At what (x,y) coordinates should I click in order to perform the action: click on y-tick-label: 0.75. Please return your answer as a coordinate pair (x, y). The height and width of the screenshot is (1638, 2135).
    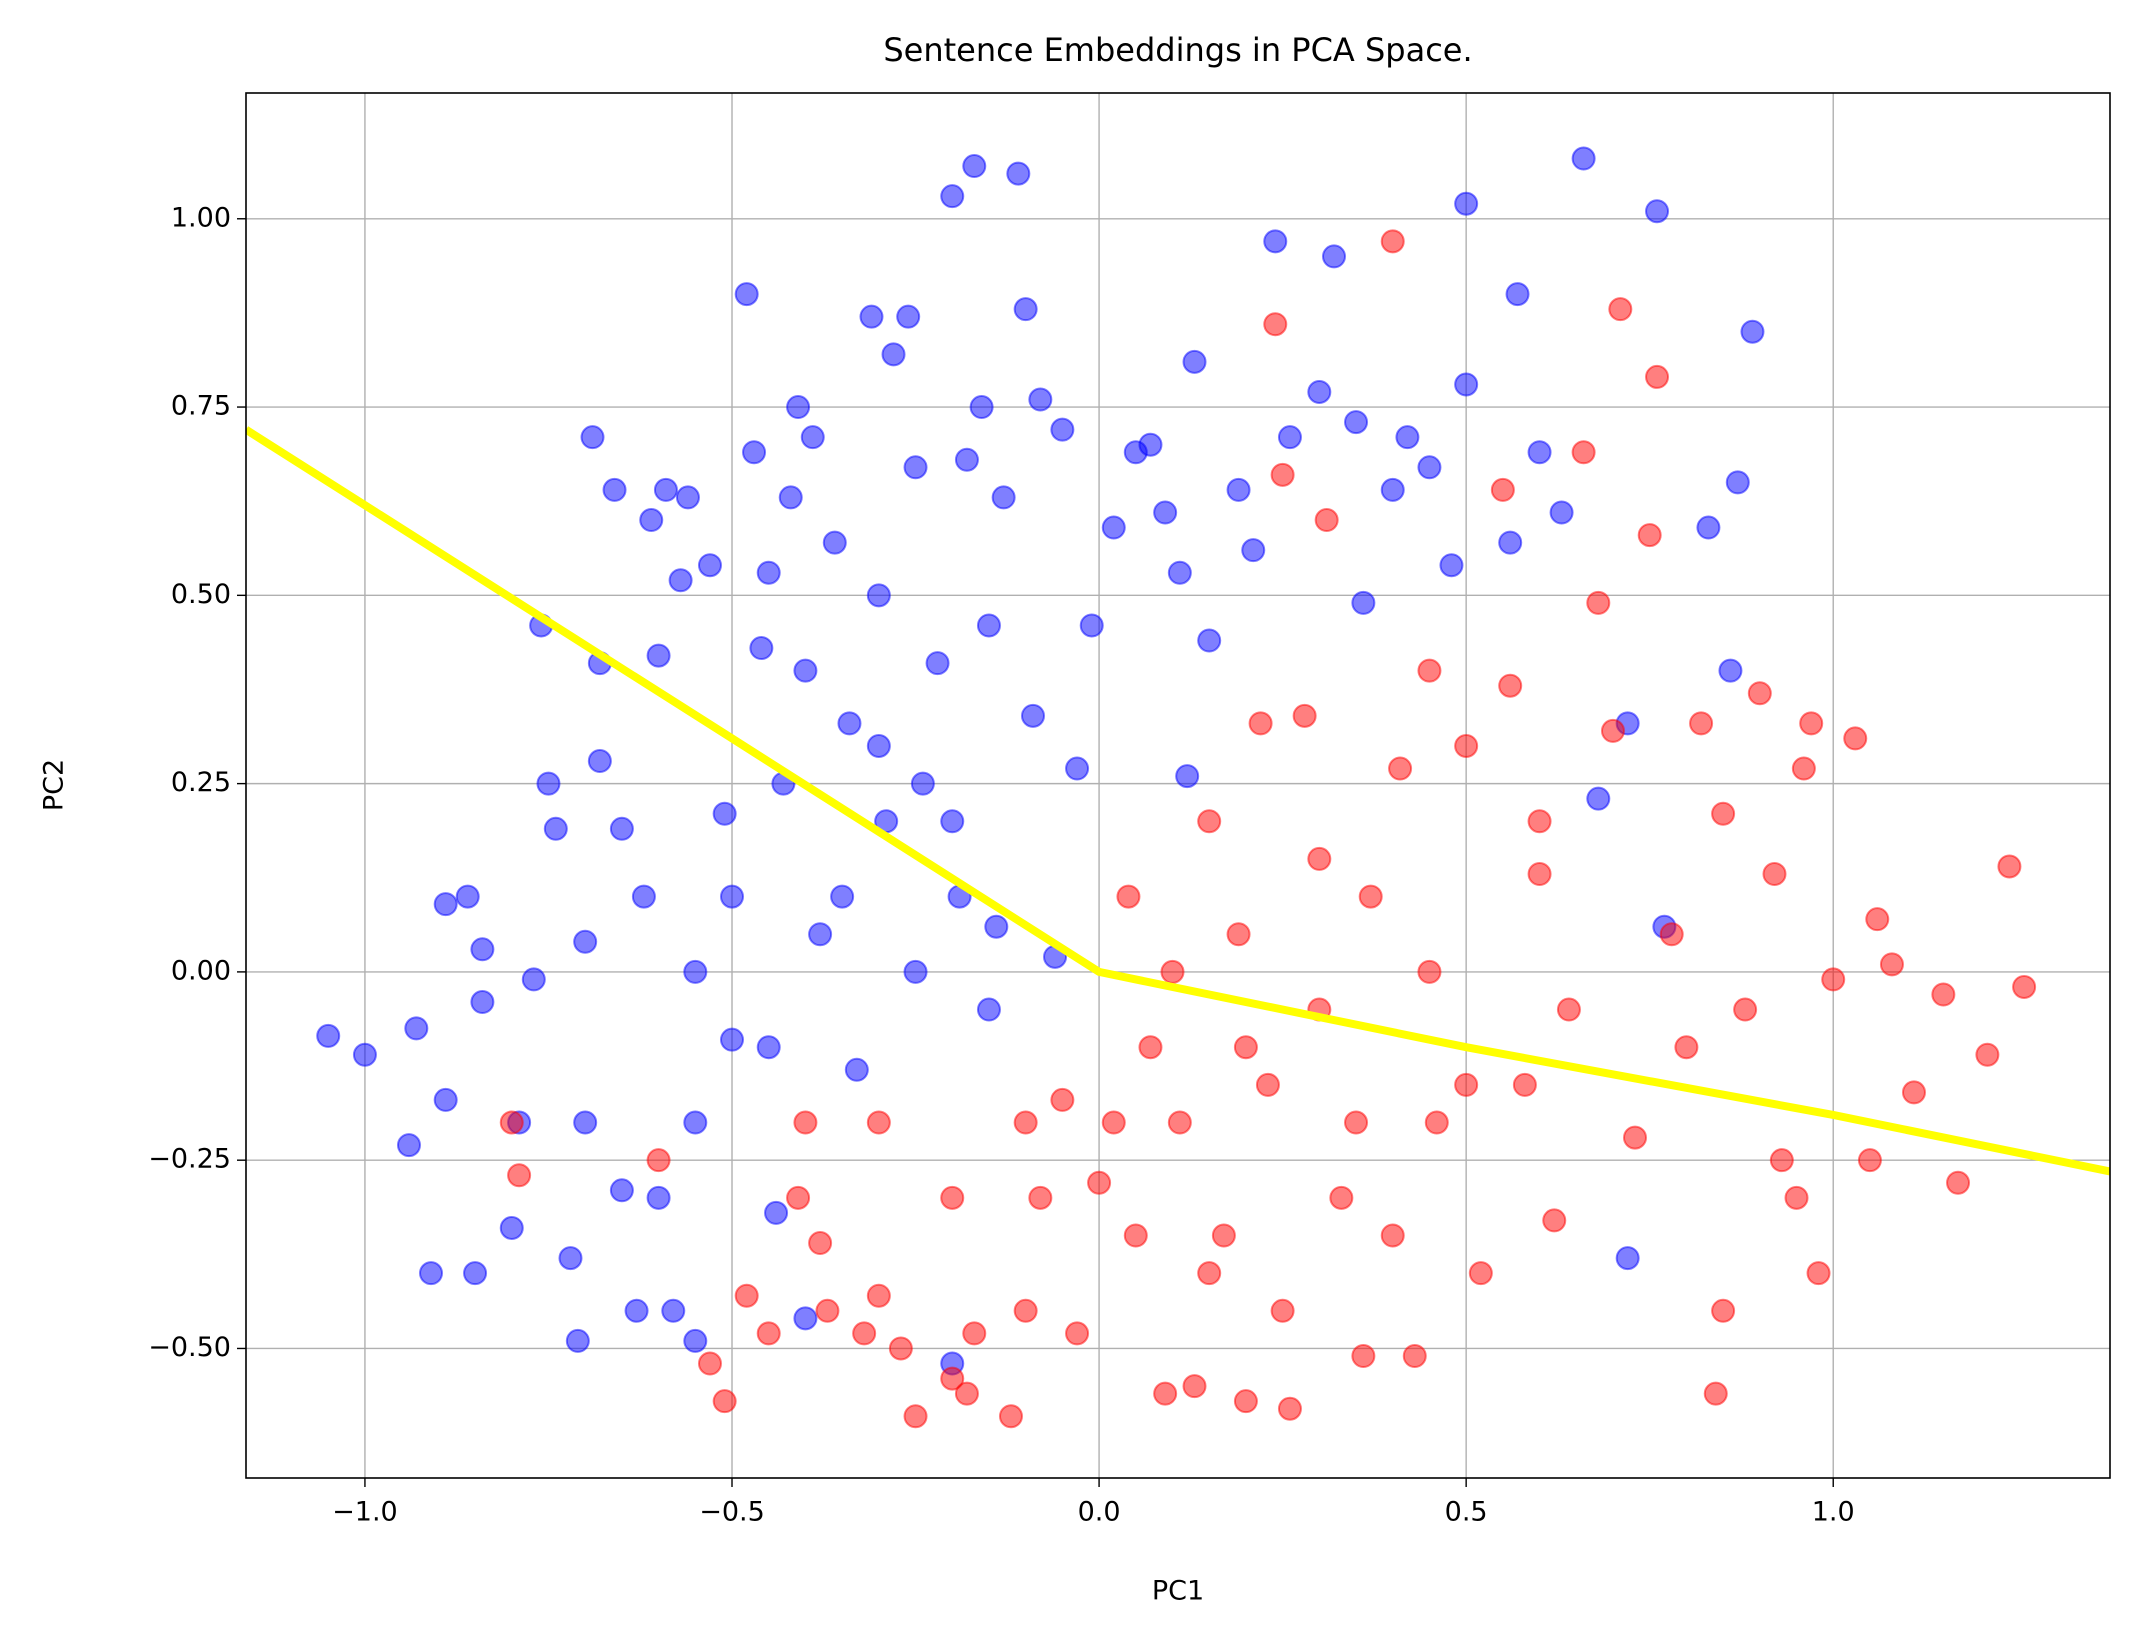
    Looking at the image, I should click on (201, 406).